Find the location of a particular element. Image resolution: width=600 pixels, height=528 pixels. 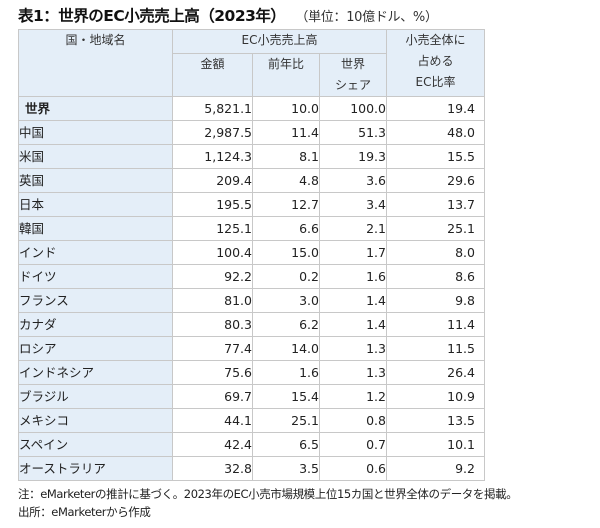

table-row: スペイン 42.4 6.5 0.7 10.1 is located at coordinates (251, 444).